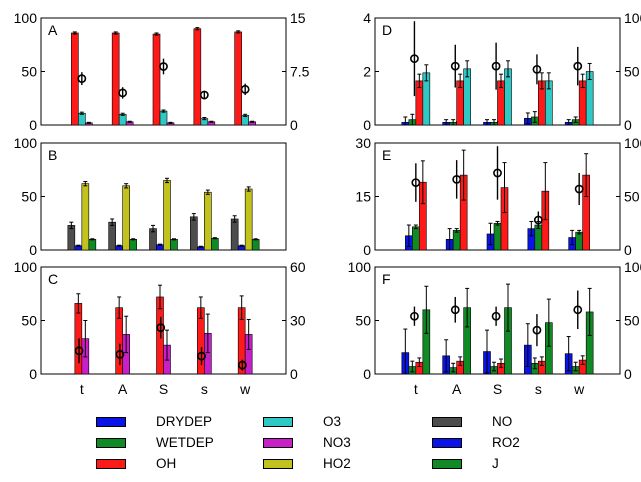 The width and height of the screenshot is (641, 482). I want to click on panel-e: 0 15 30 0 50 100 E, so click(498, 196).